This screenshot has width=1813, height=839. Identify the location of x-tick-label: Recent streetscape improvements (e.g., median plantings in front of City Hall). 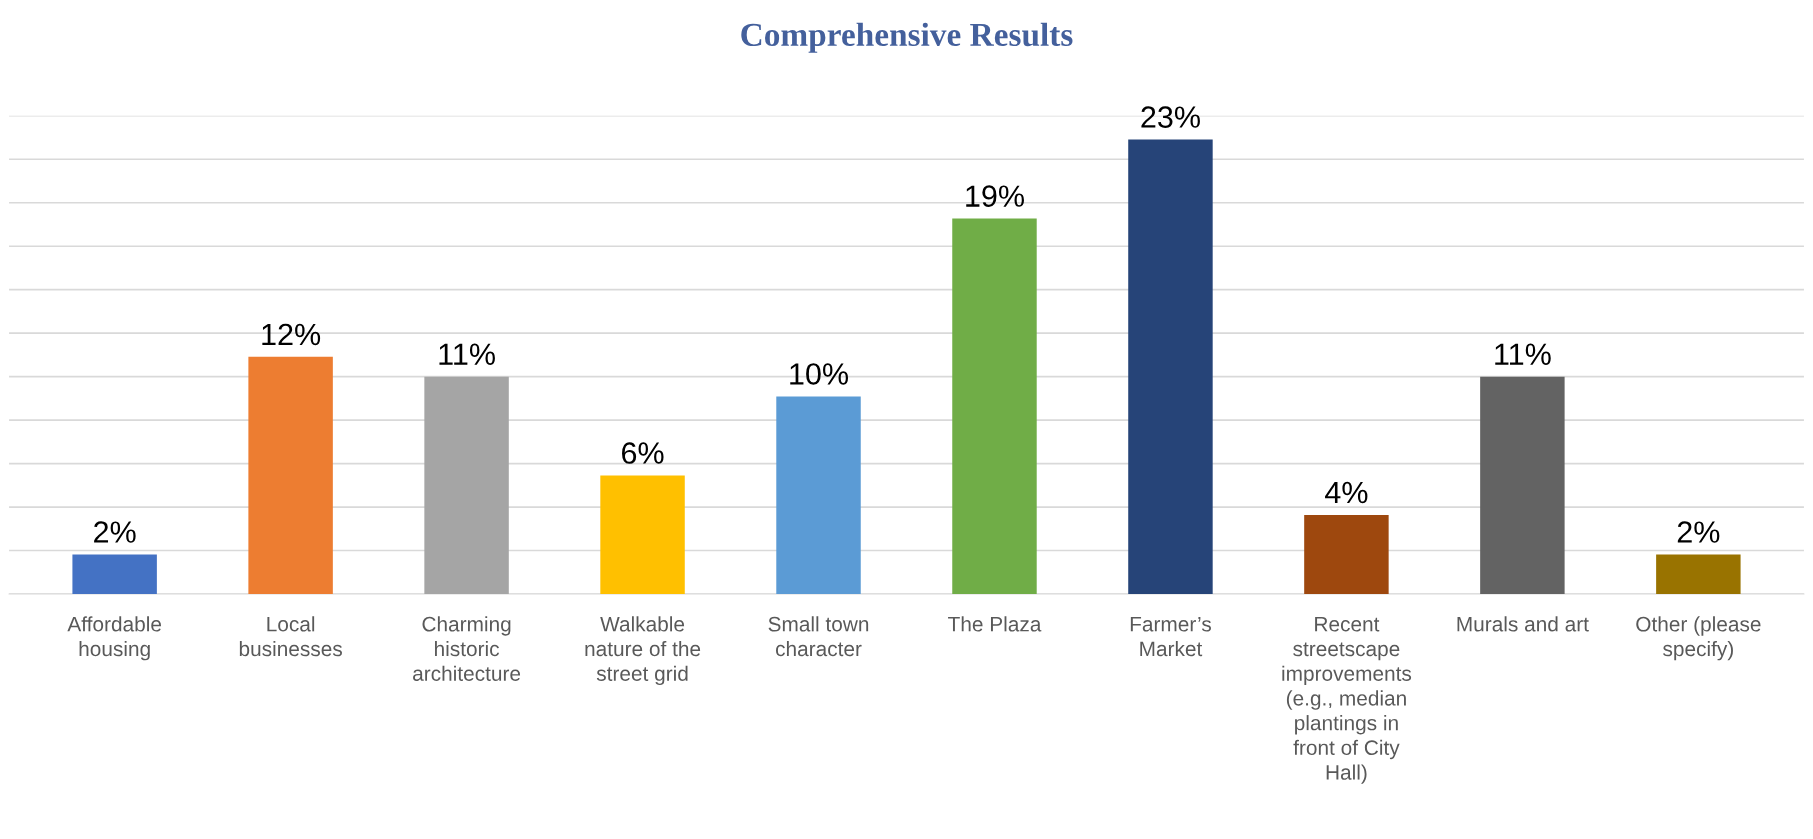
(1347, 700).